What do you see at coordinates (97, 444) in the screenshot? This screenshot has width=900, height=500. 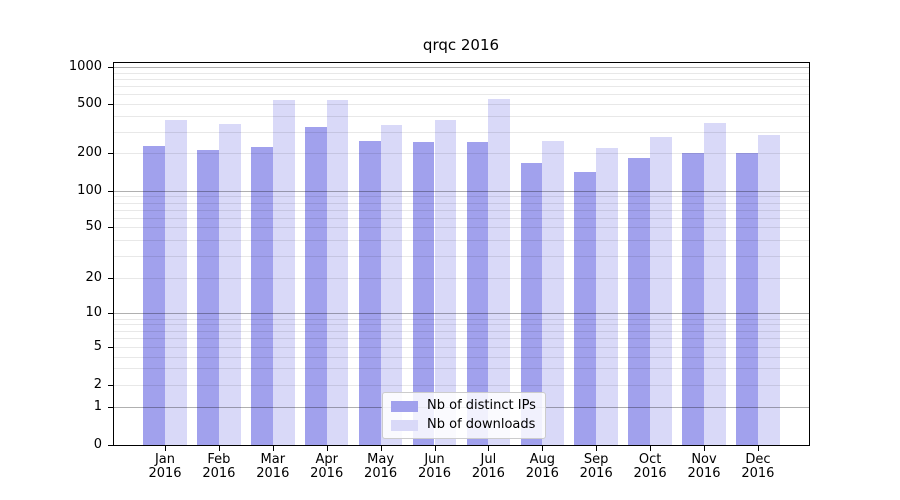 I see `y-axis-tick-label: 0` at bounding box center [97, 444].